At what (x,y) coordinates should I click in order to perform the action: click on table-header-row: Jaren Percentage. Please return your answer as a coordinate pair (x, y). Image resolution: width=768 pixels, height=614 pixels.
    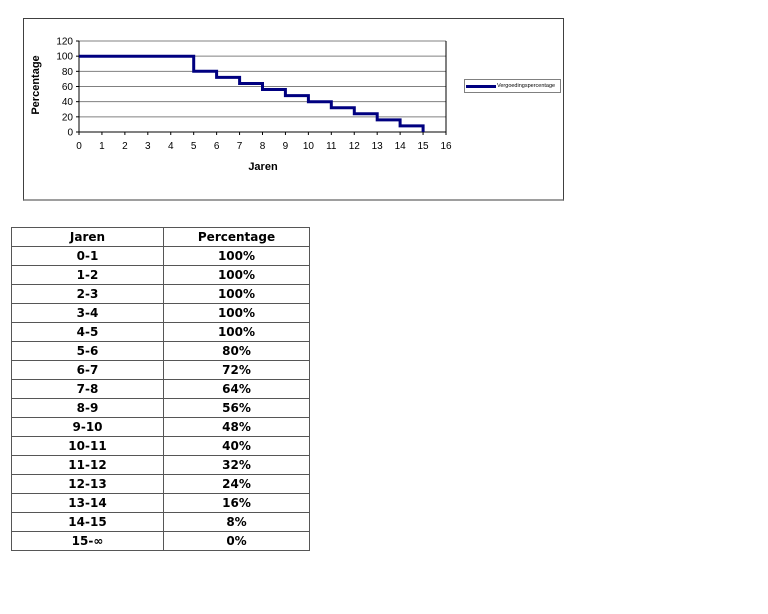
    Looking at the image, I should click on (160, 237).